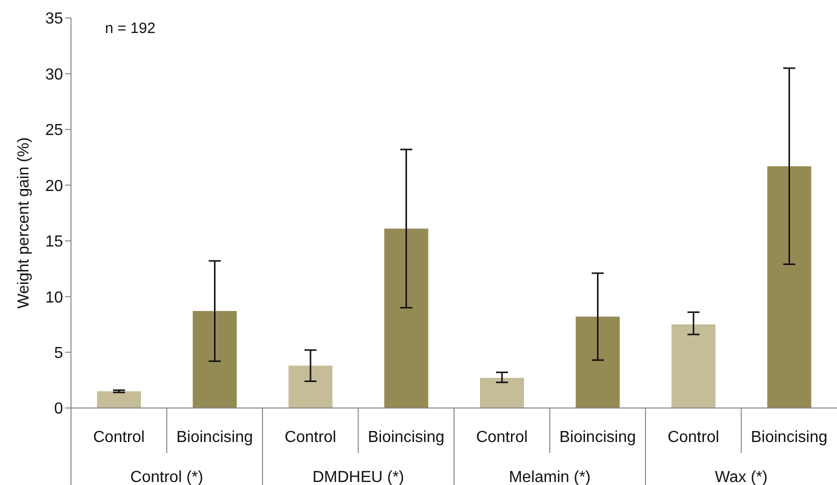 The image size is (837, 485). What do you see at coordinates (54, 242) in the screenshot?
I see `y-tick-label: 15` at bounding box center [54, 242].